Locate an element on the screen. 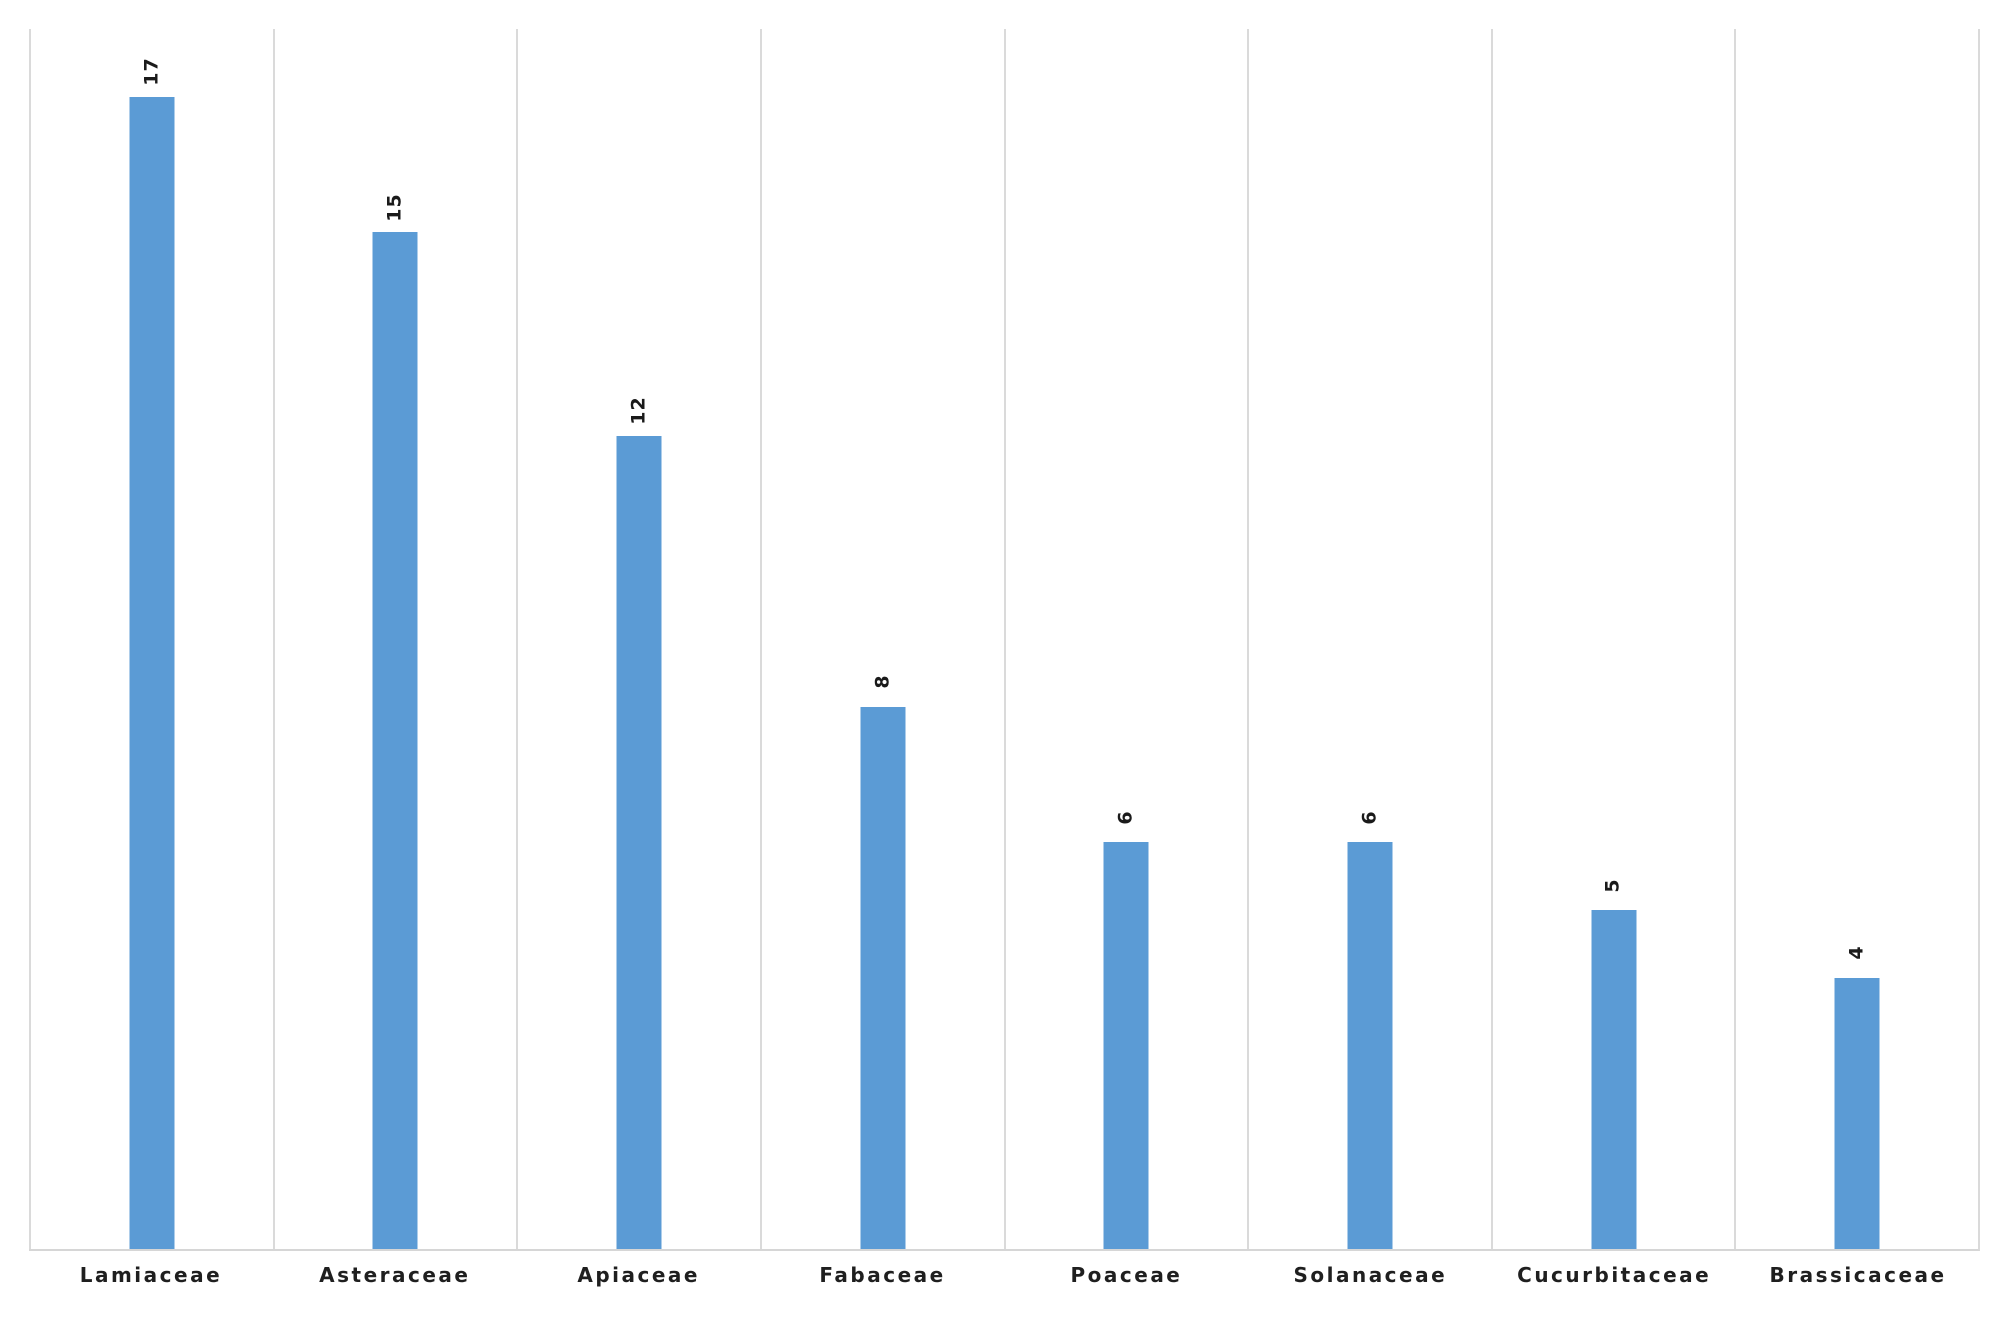 The height and width of the screenshot is (1325, 2000). data-label: 12 is located at coordinates (638, 410).